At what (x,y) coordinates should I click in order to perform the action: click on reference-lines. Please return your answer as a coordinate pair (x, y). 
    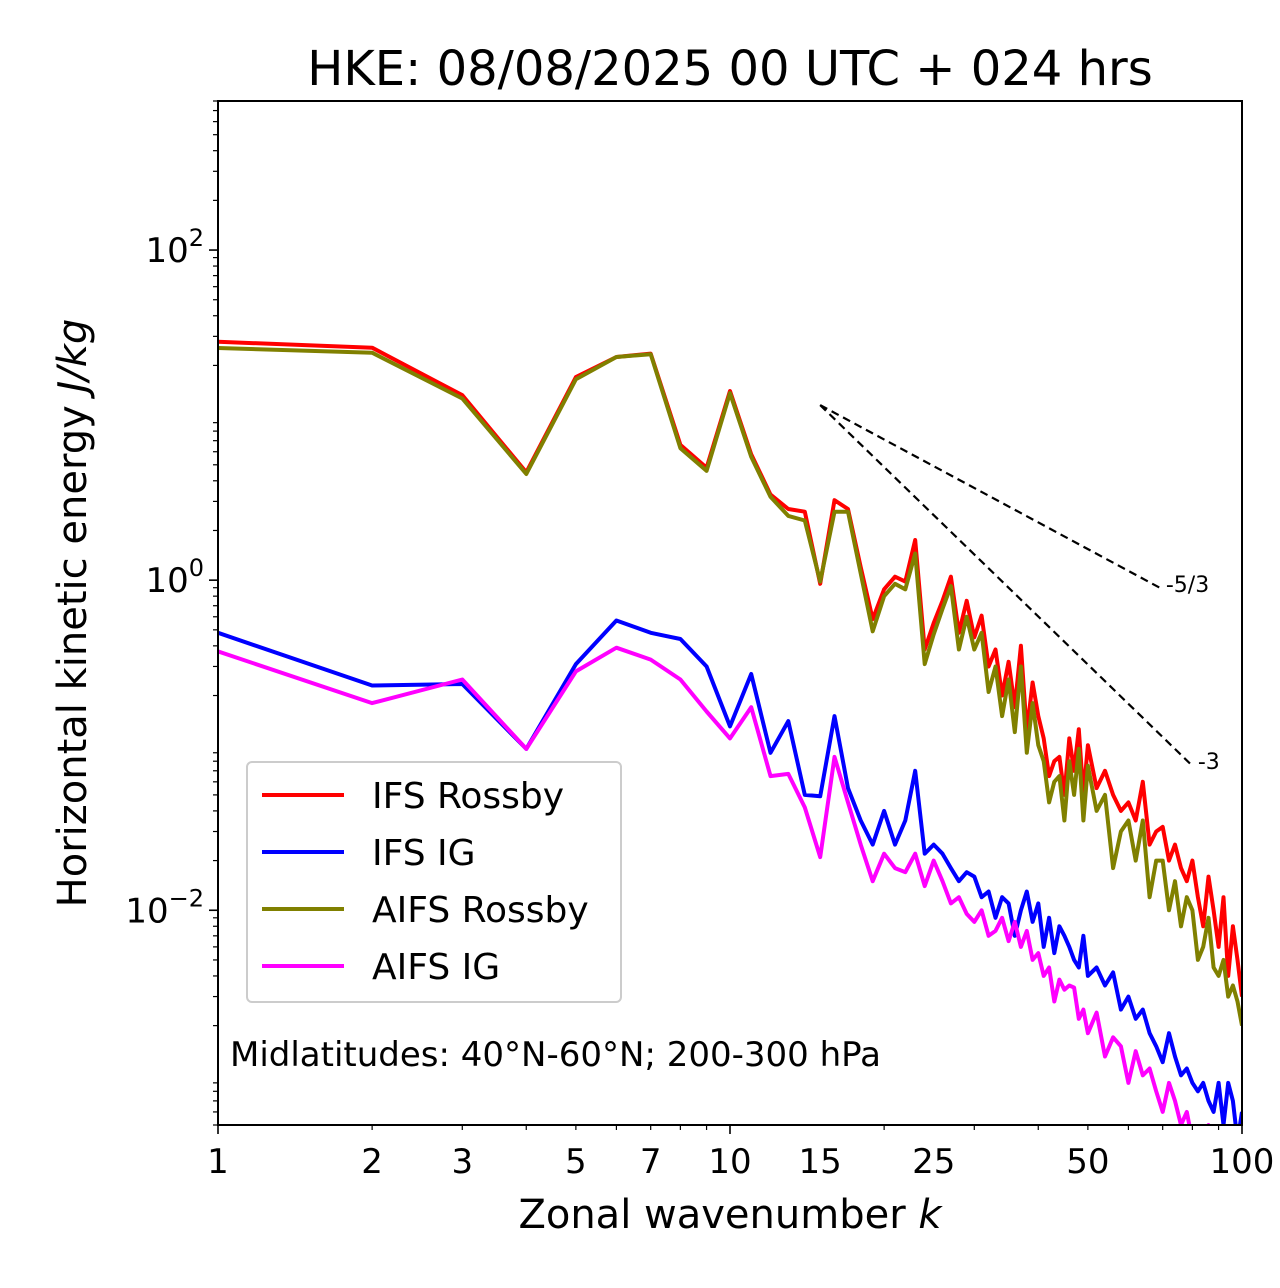
    Looking at the image, I should click on (1006, 585).